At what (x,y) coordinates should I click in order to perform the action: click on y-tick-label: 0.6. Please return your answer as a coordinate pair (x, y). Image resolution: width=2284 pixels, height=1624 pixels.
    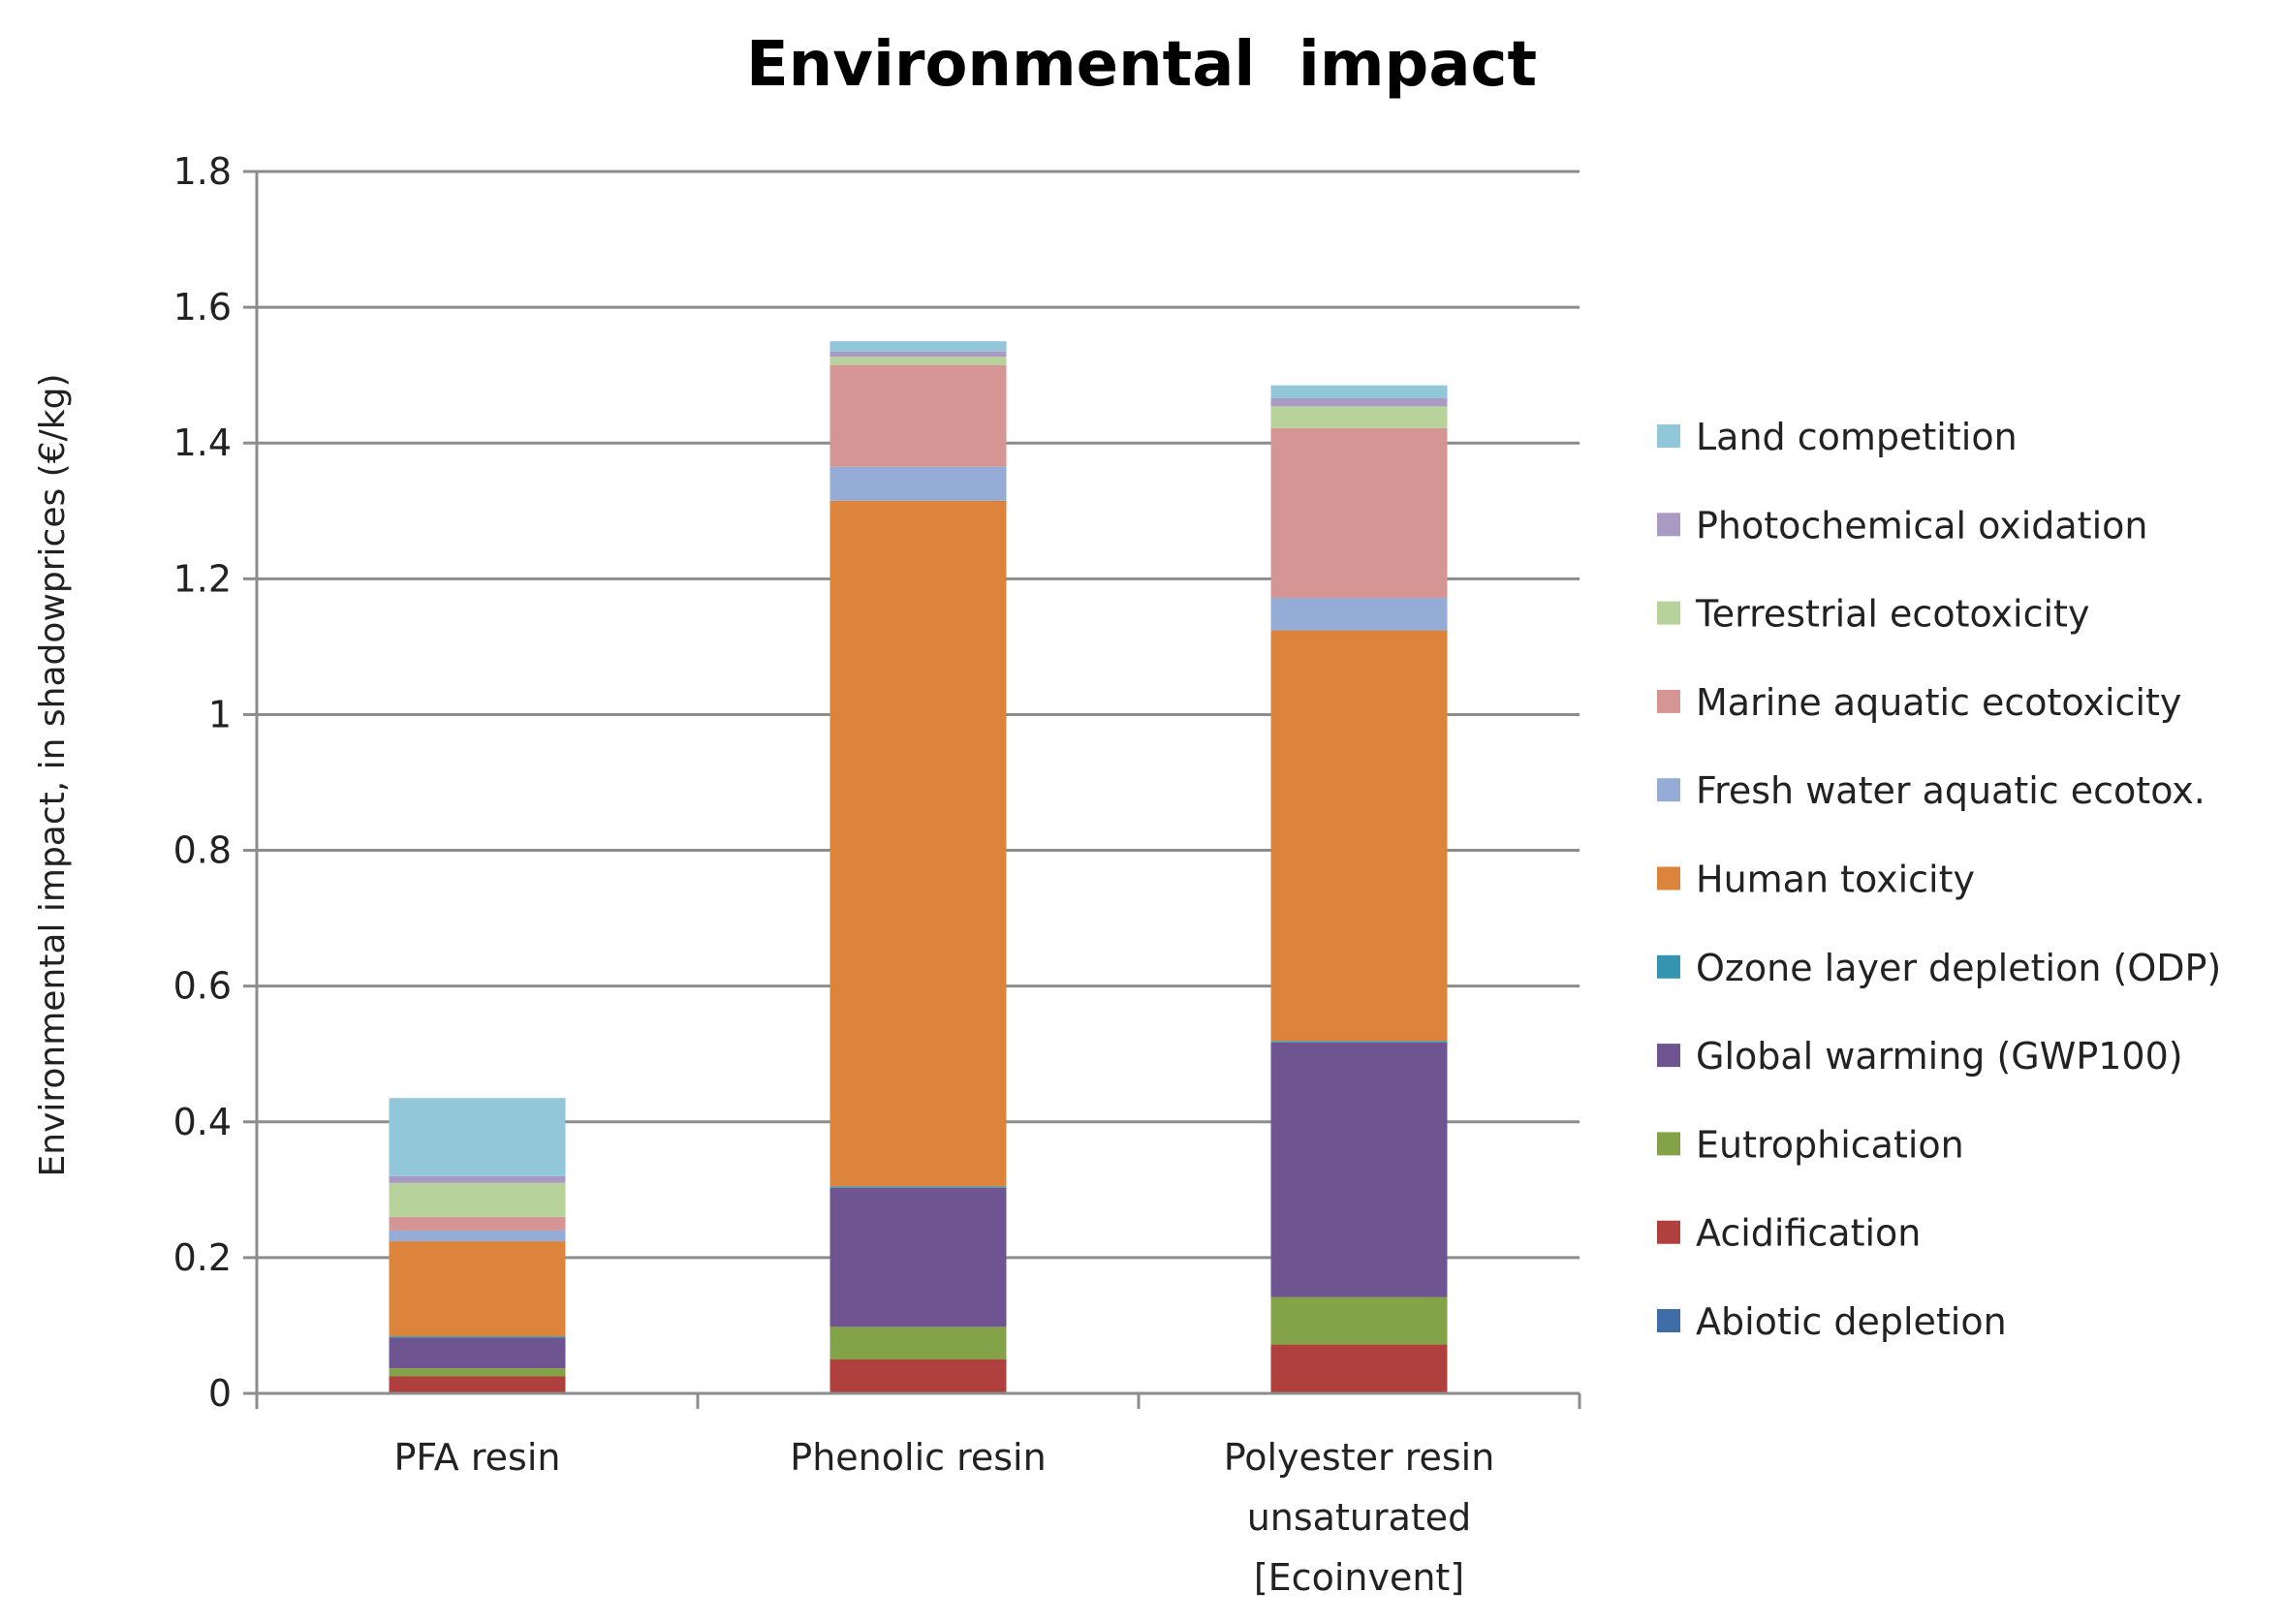
    Looking at the image, I should click on (203, 987).